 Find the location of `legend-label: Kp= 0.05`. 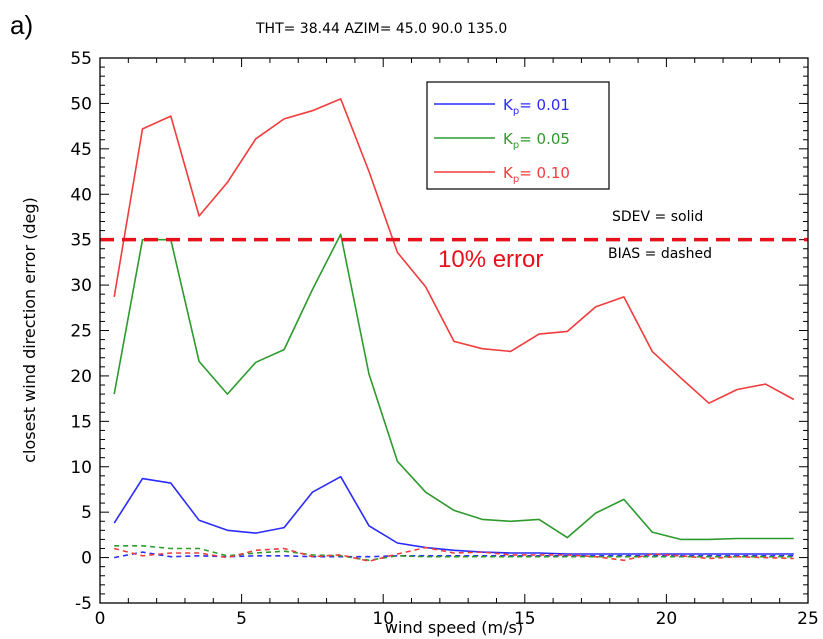

legend-label: Kp= 0.05 is located at coordinates (536, 140).